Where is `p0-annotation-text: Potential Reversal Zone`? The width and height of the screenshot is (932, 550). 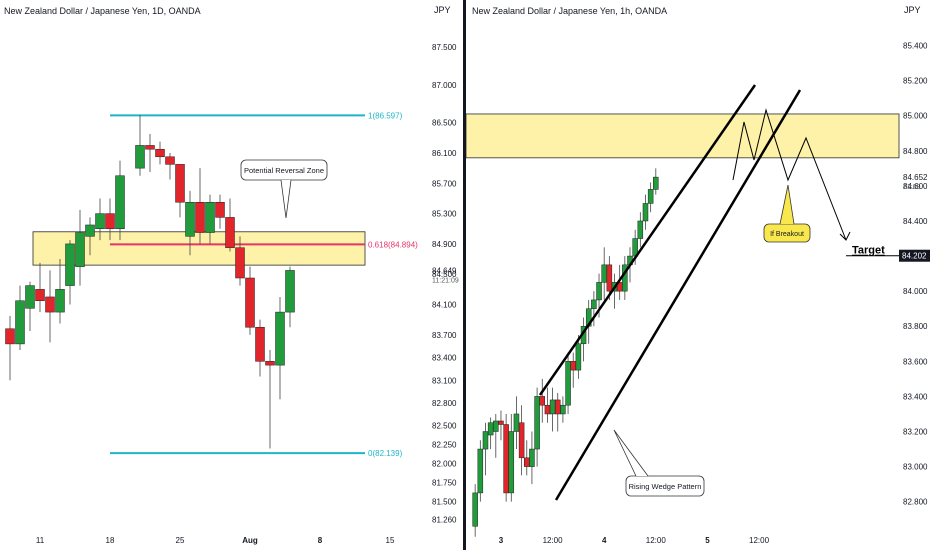
p0-annotation-text: Potential Reversal Zone is located at coordinates (284, 170).